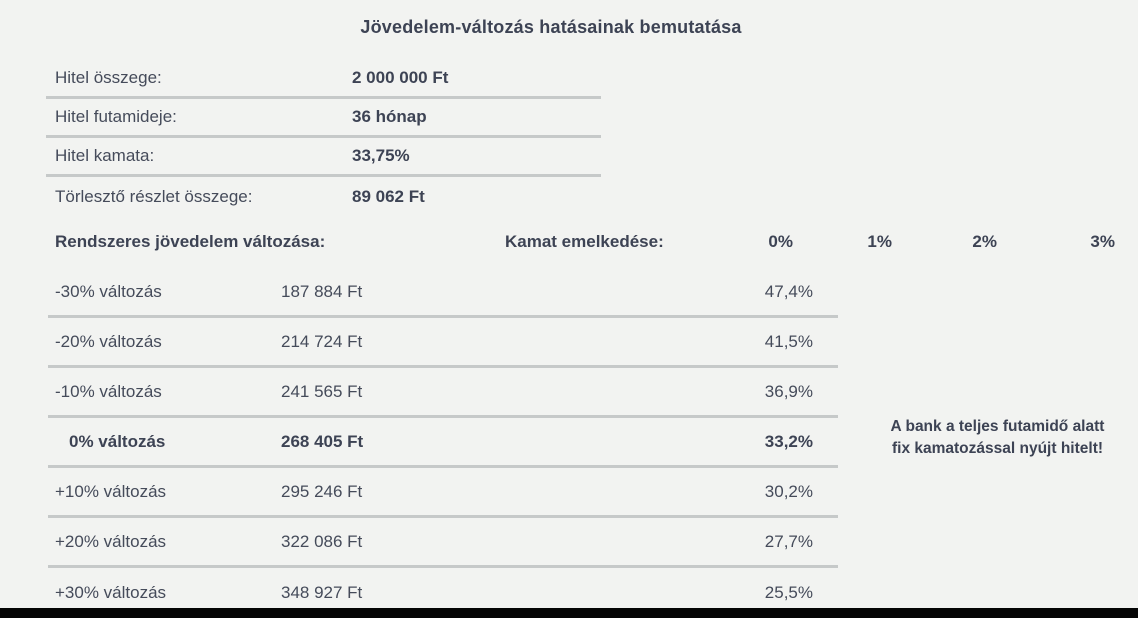 The image size is (1138, 618). What do you see at coordinates (443, 593) in the screenshot?
I see `table-row-plus30: +30% változás 348 927 Ft 25,5%` at bounding box center [443, 593].